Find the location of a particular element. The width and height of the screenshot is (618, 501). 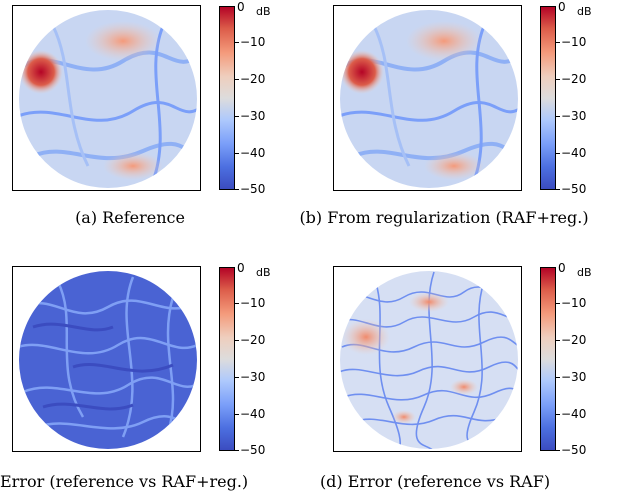

colorbar-b-tick-0: 0 is located at coordinates (562, 7).